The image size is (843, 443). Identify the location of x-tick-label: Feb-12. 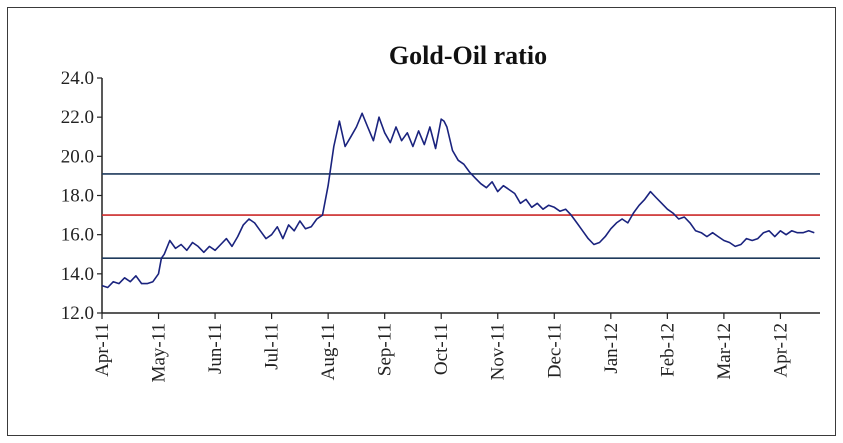
(667, 350).